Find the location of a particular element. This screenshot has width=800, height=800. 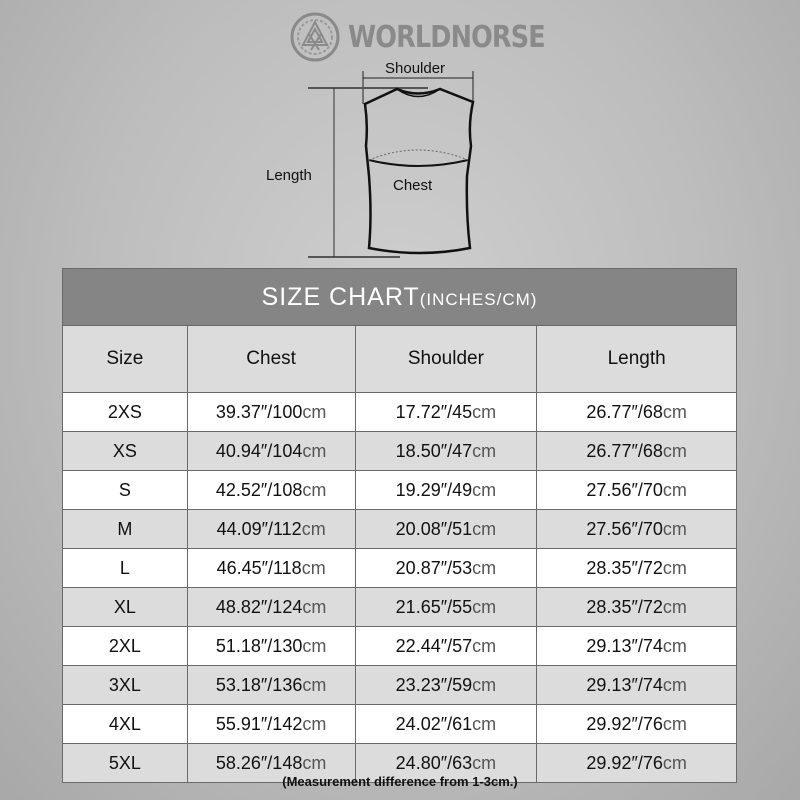

length-value: 29.13″/74 is located at coordinates (624, 645).